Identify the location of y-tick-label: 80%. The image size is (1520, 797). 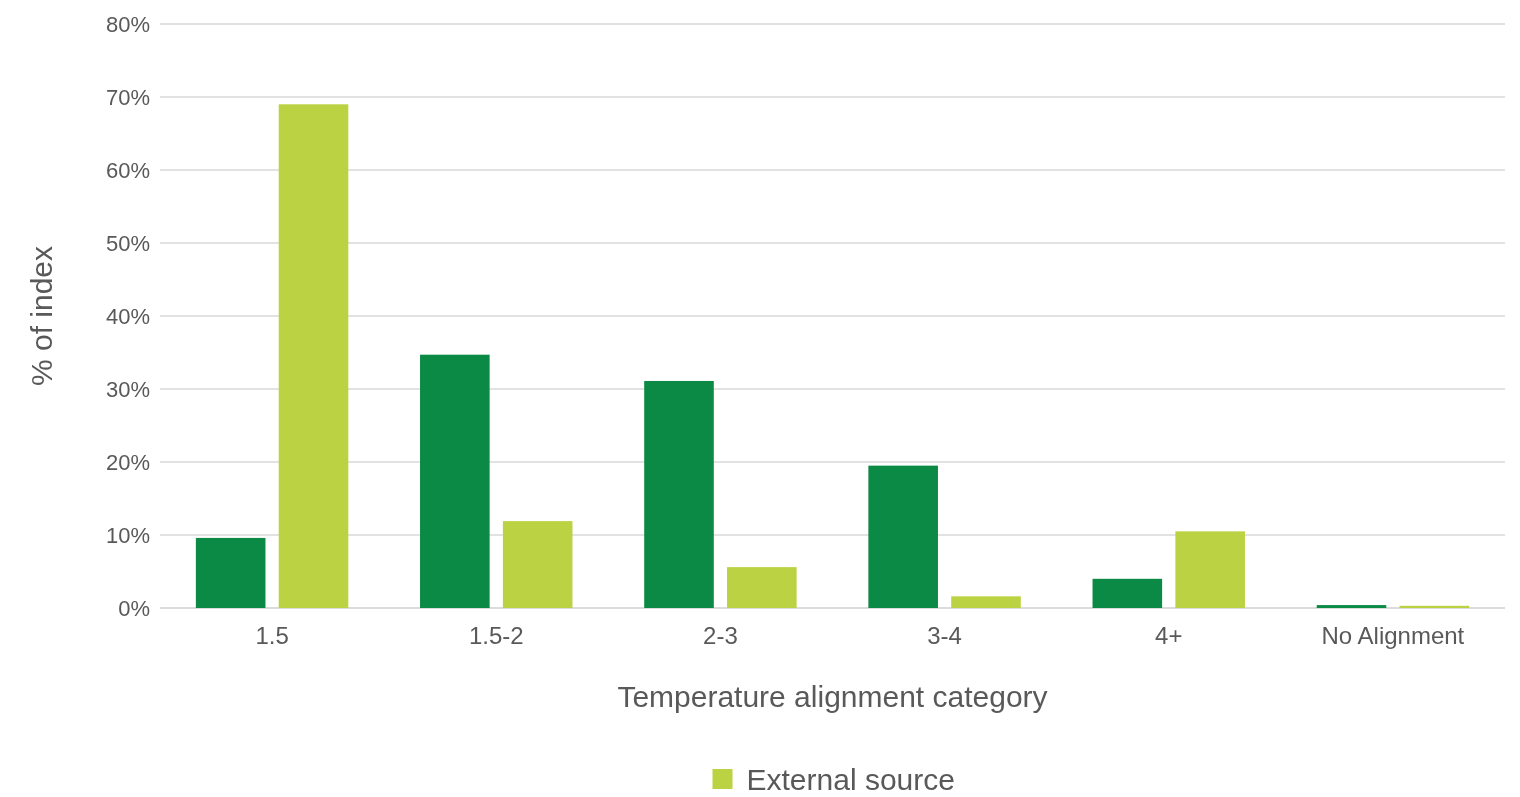
(127, 24).